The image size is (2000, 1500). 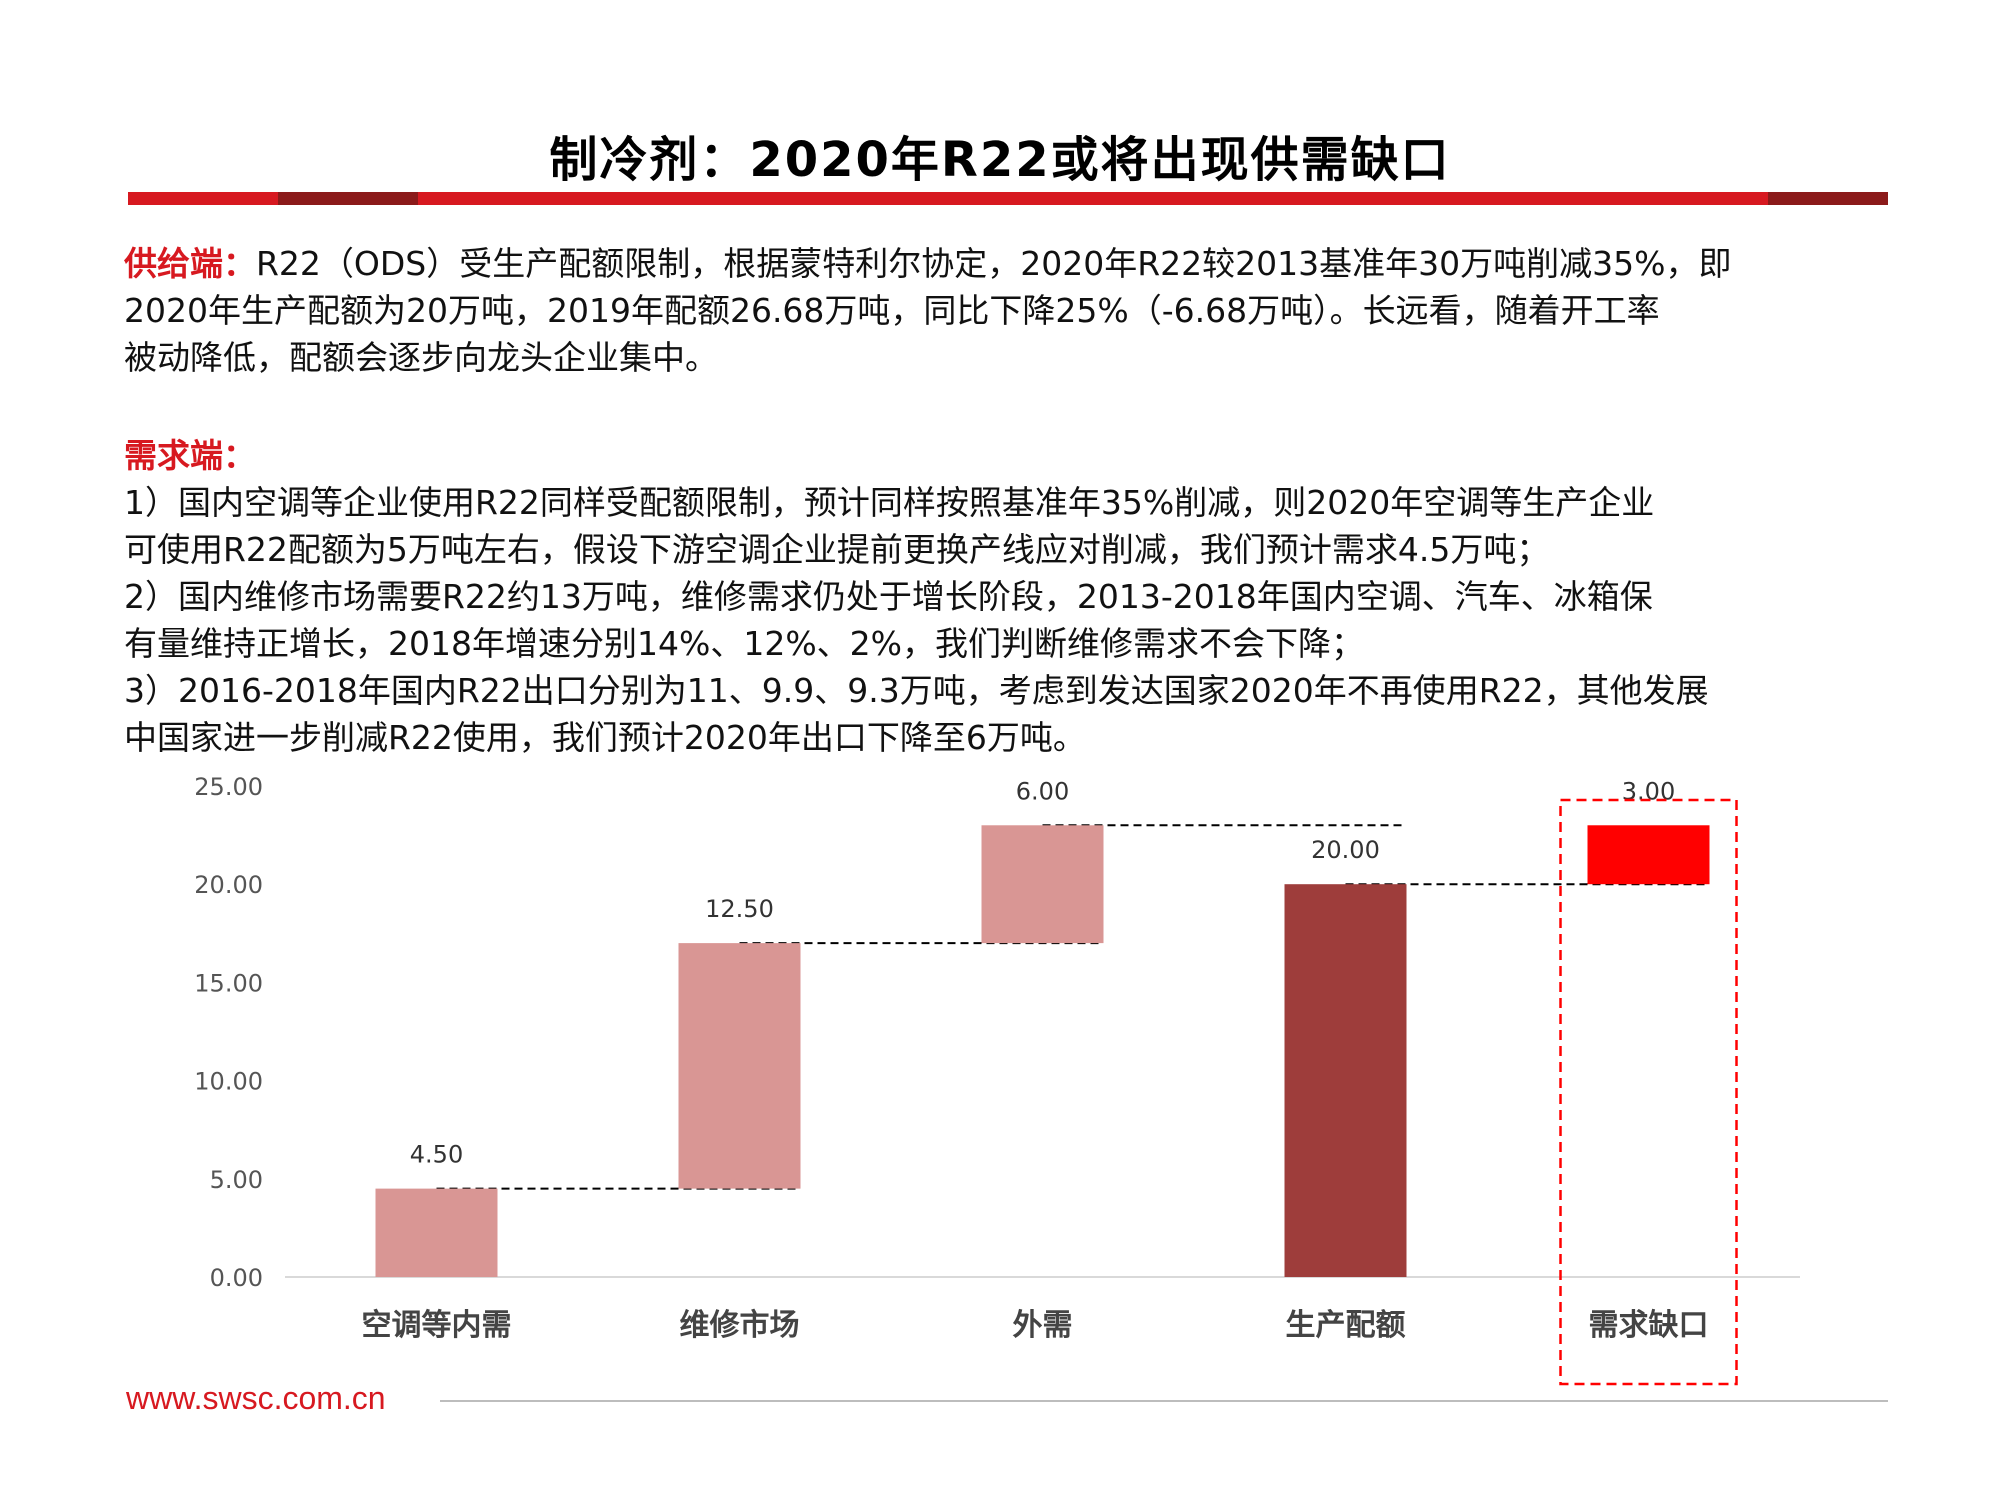 I want to click on y-tick-label: 25.00, so click(x=228, y=787).